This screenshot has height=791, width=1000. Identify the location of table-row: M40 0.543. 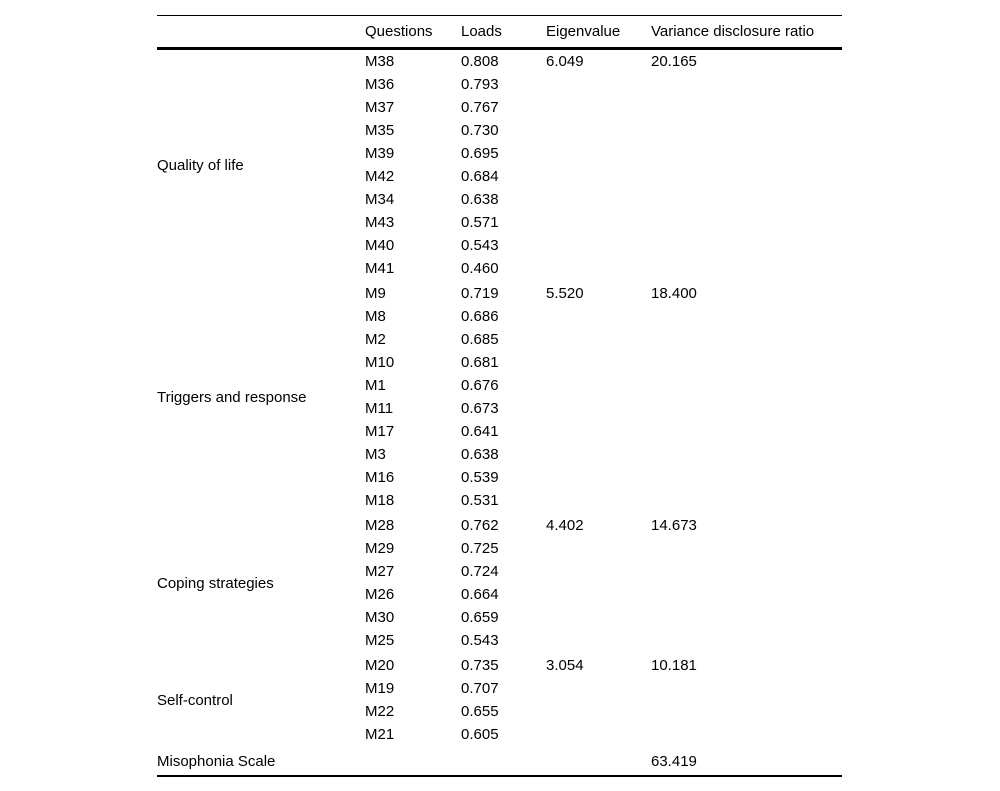
(499, 245).